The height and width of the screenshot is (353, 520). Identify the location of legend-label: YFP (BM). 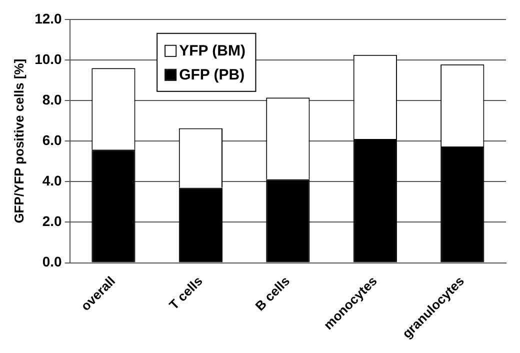
(212, 51).